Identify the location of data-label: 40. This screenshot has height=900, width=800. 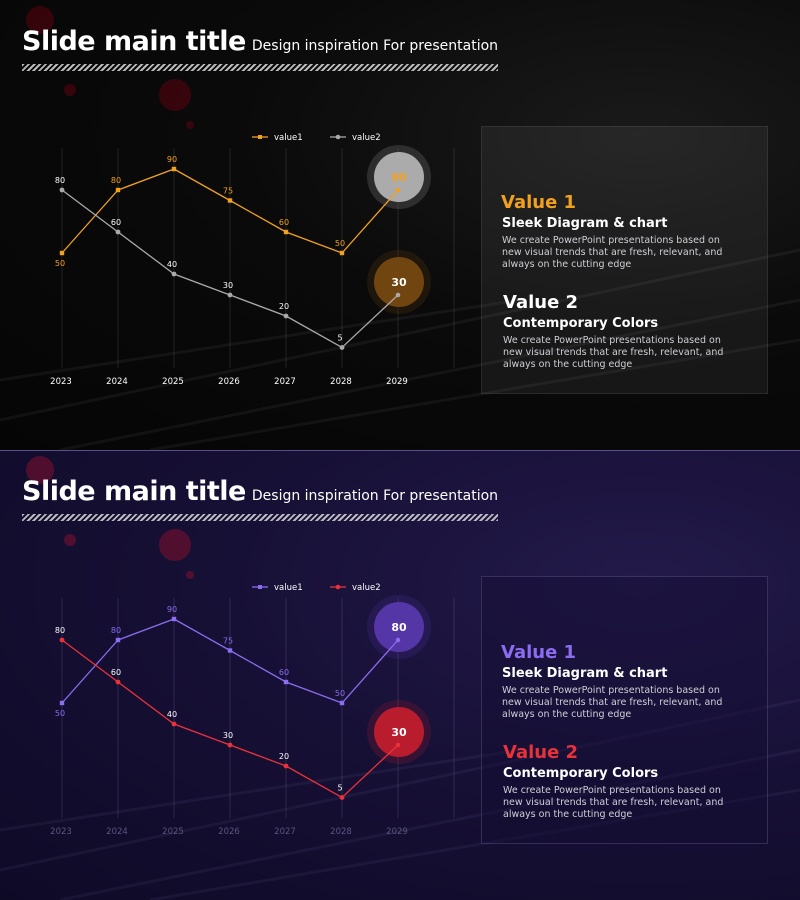
(172, 714).